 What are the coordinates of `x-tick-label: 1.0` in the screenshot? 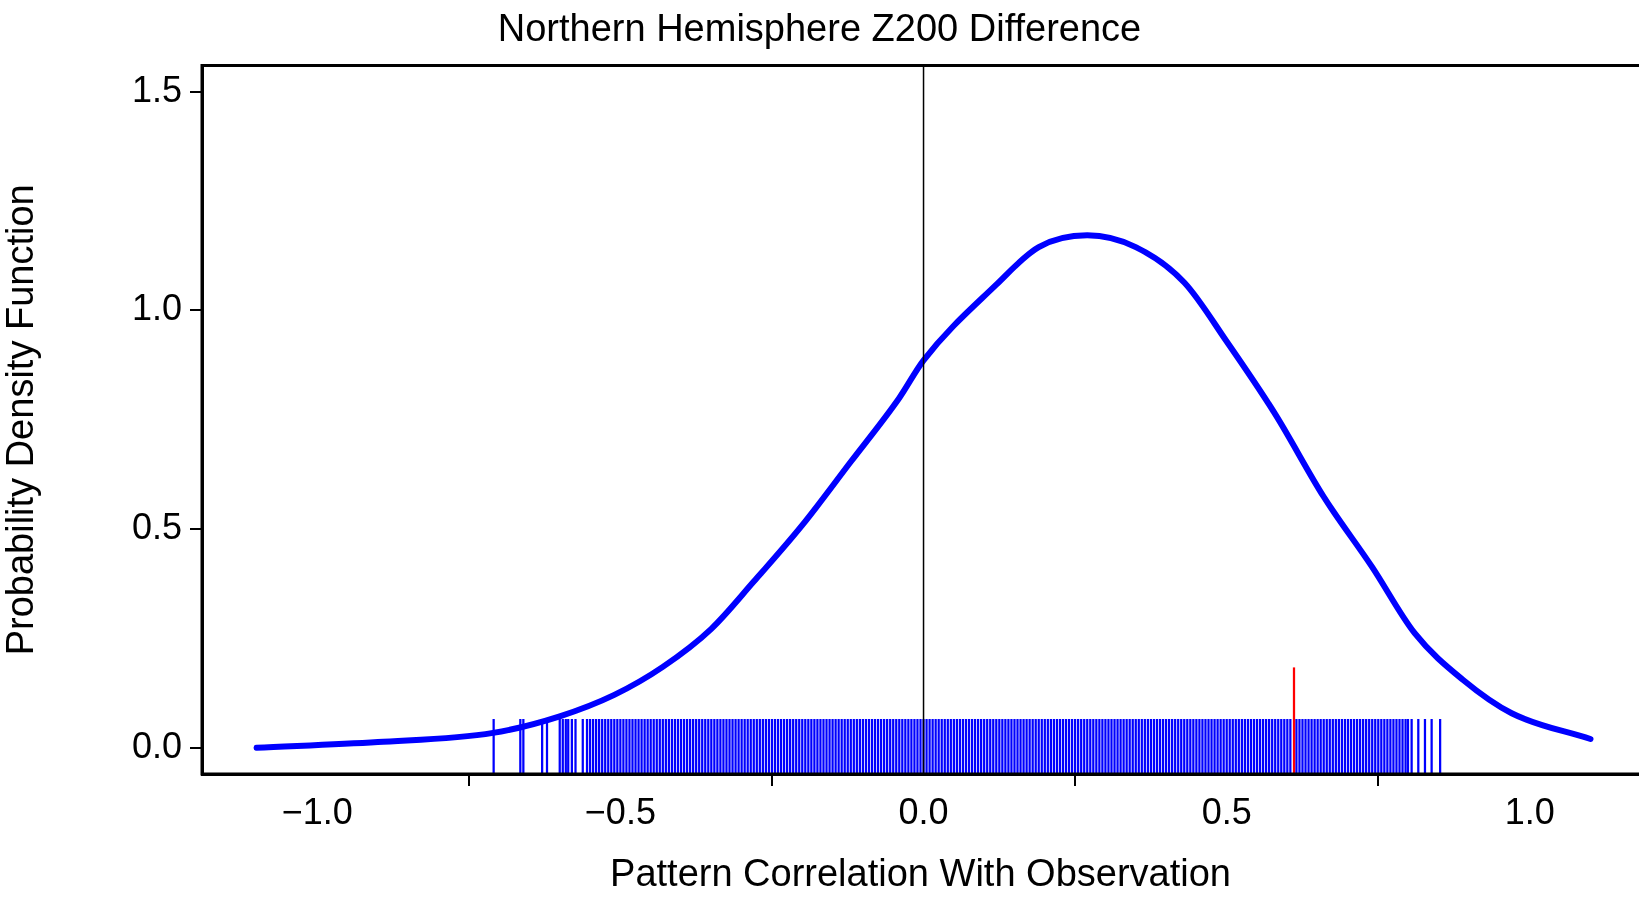 It's located at (1529, 811).